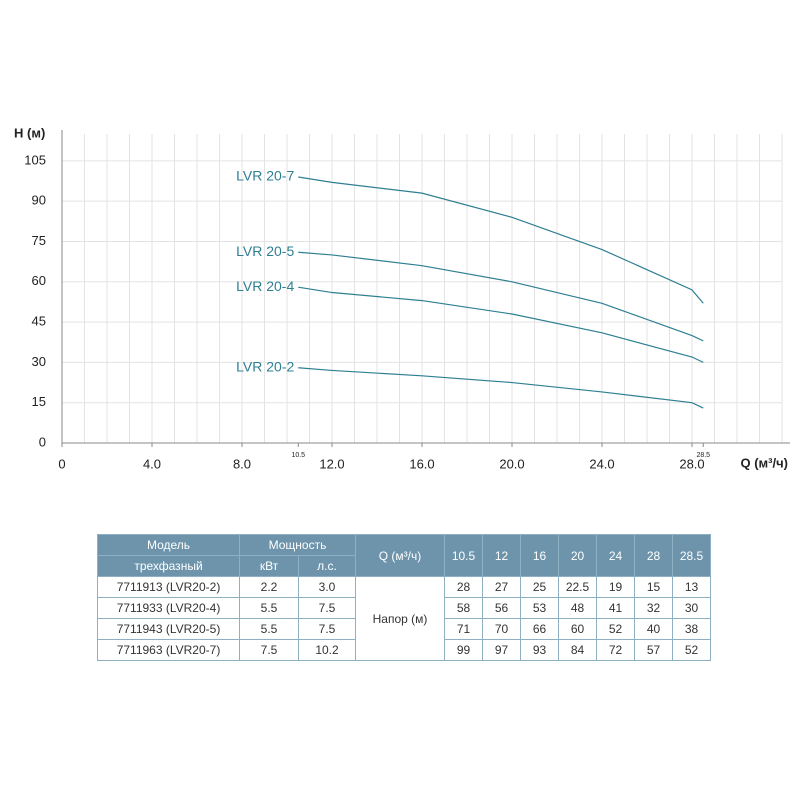 This screenshot has width=800, height=800. What do you see at coordinates (501, 608) in the screenshot?
I see `table-cell: 56` at bounding box center [501, 608].